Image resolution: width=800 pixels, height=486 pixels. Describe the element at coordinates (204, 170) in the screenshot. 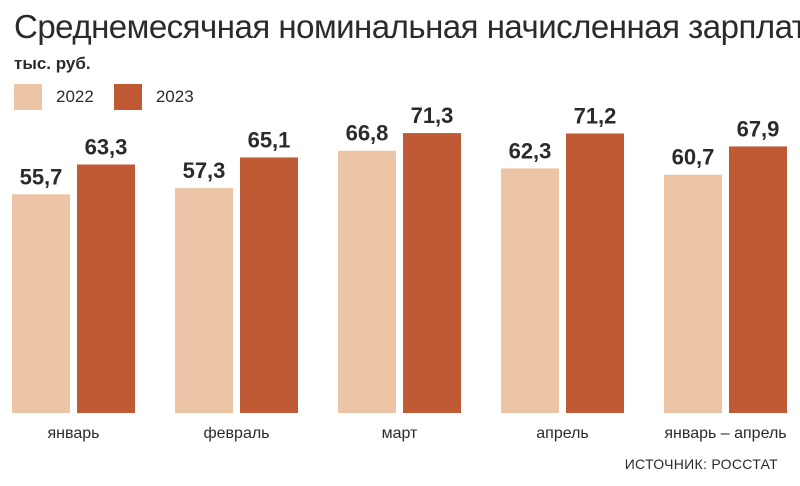

I see `data-label-2022-1: 57,3` at that location.